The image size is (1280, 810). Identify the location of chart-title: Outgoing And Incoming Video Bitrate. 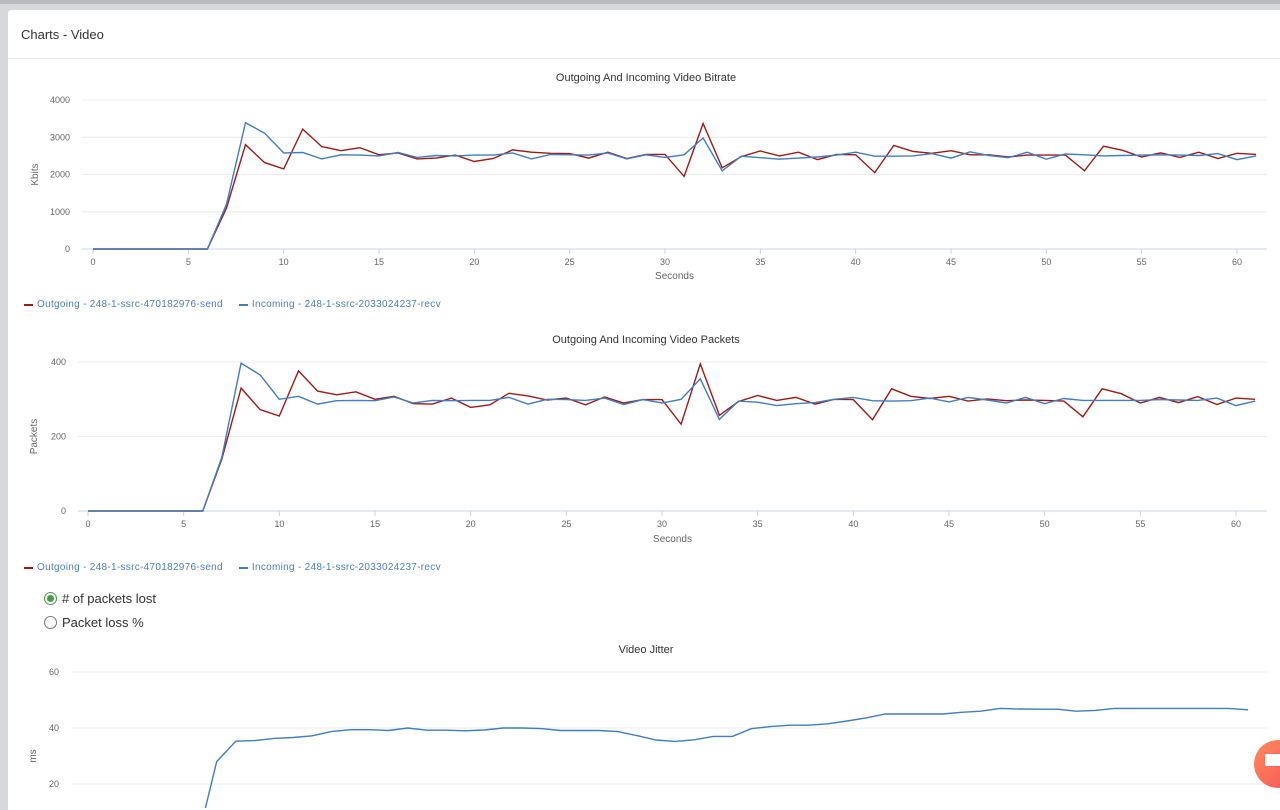
(646, 78).